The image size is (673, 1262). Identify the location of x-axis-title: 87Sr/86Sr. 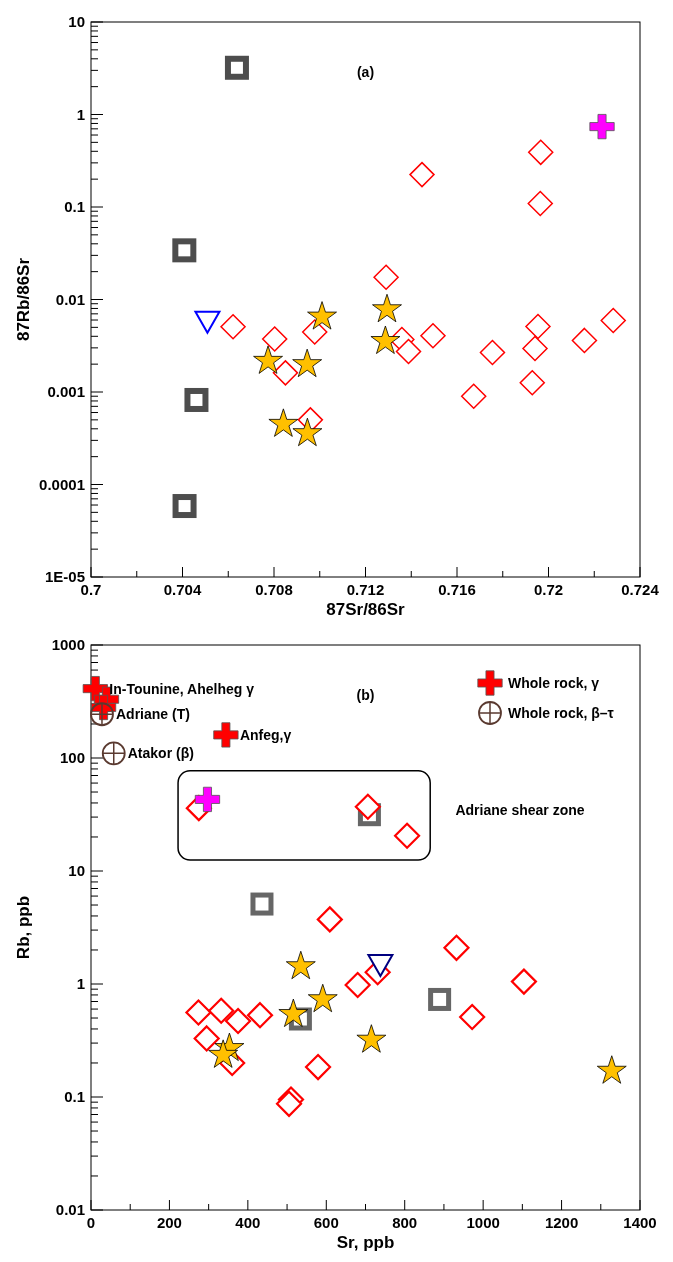
(366, 609).